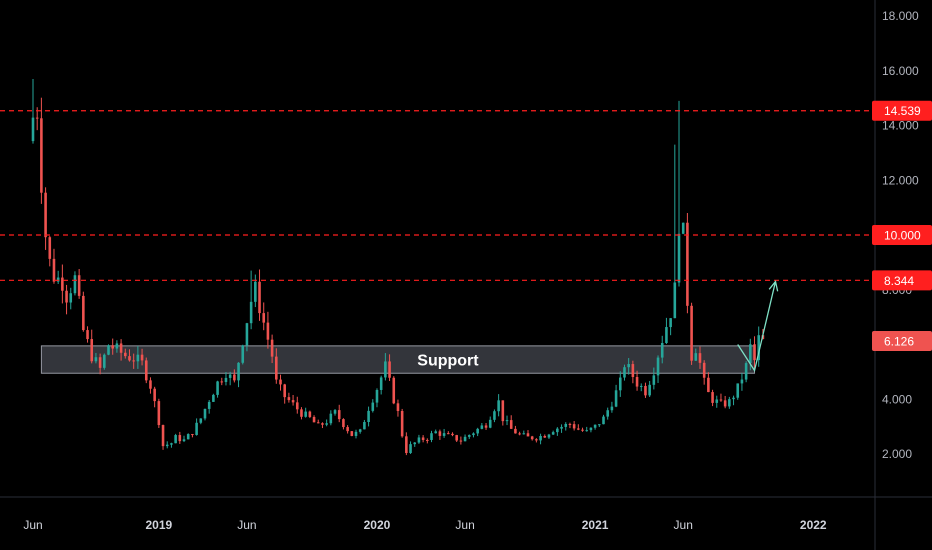  I want to click on projection-path, so click(757, 327).